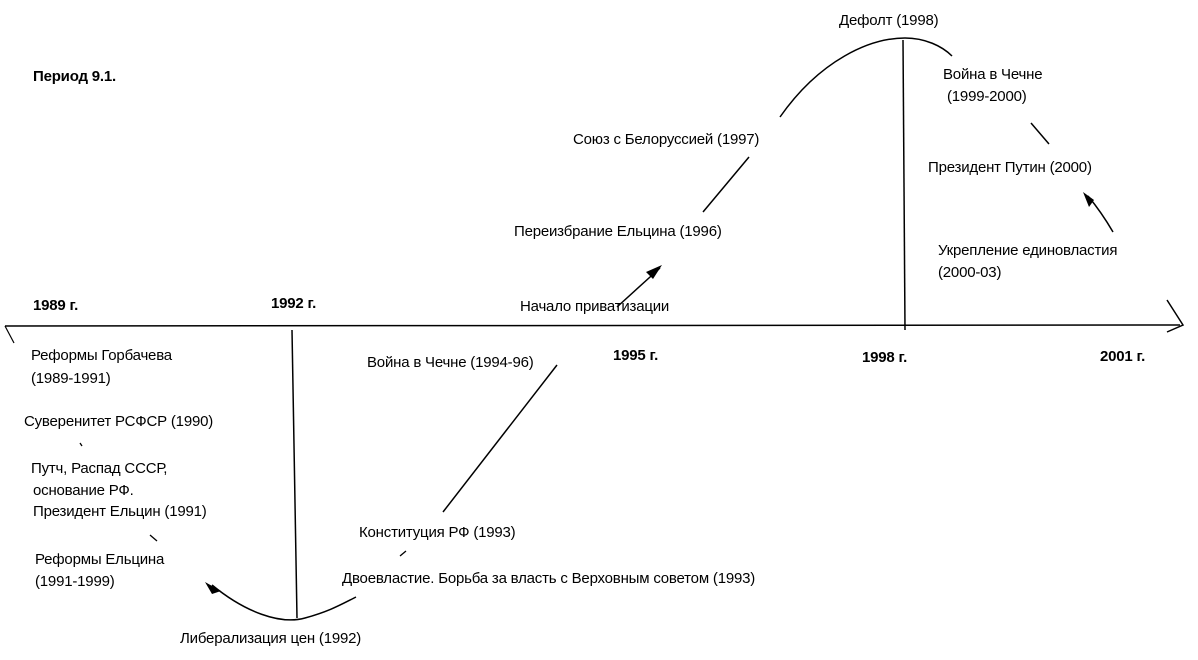 Image resolution: width=1198 pixels, height=660 pixels. Describe the element at coordinates (83, 490) in the screenshot. I see `event-putsch-line2: основание РФ.` at that location.